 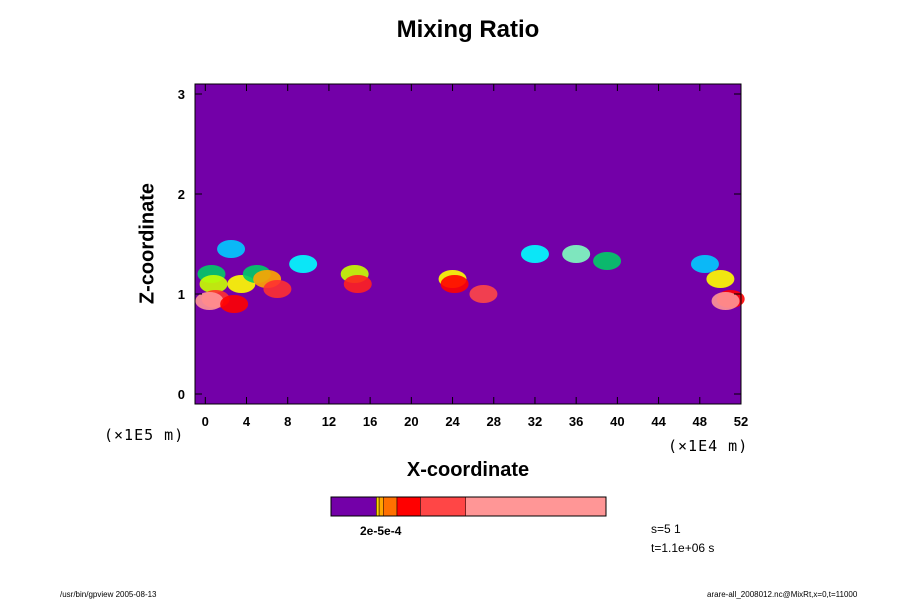 I want to click on x-tick-label: 16, so click(x=370, y=421).